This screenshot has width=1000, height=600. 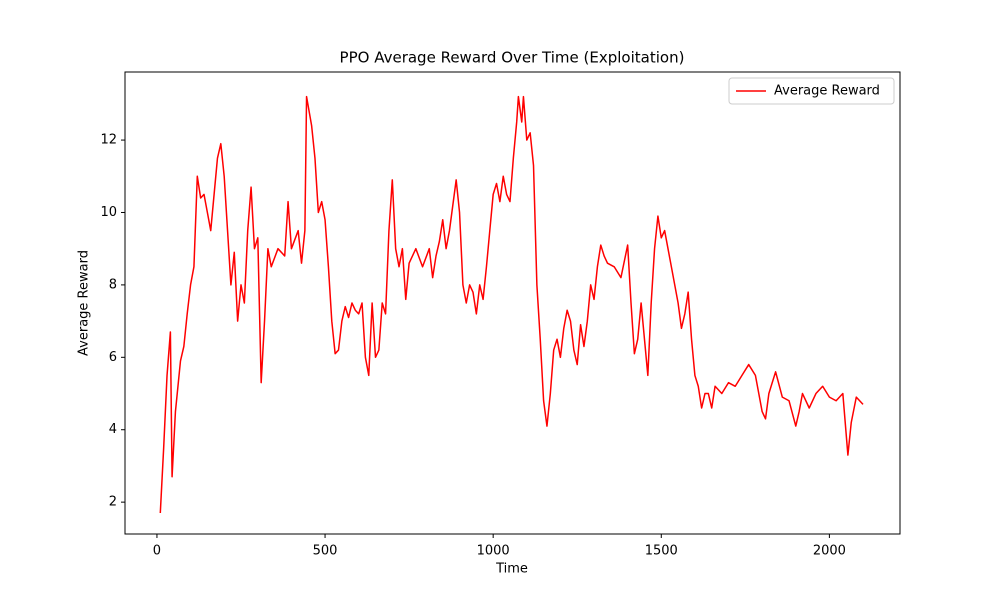 What do you see at coordinates (113, 429) in the screenshot?
I see `y-tick-label: 4` at bounding box center [113, 429].